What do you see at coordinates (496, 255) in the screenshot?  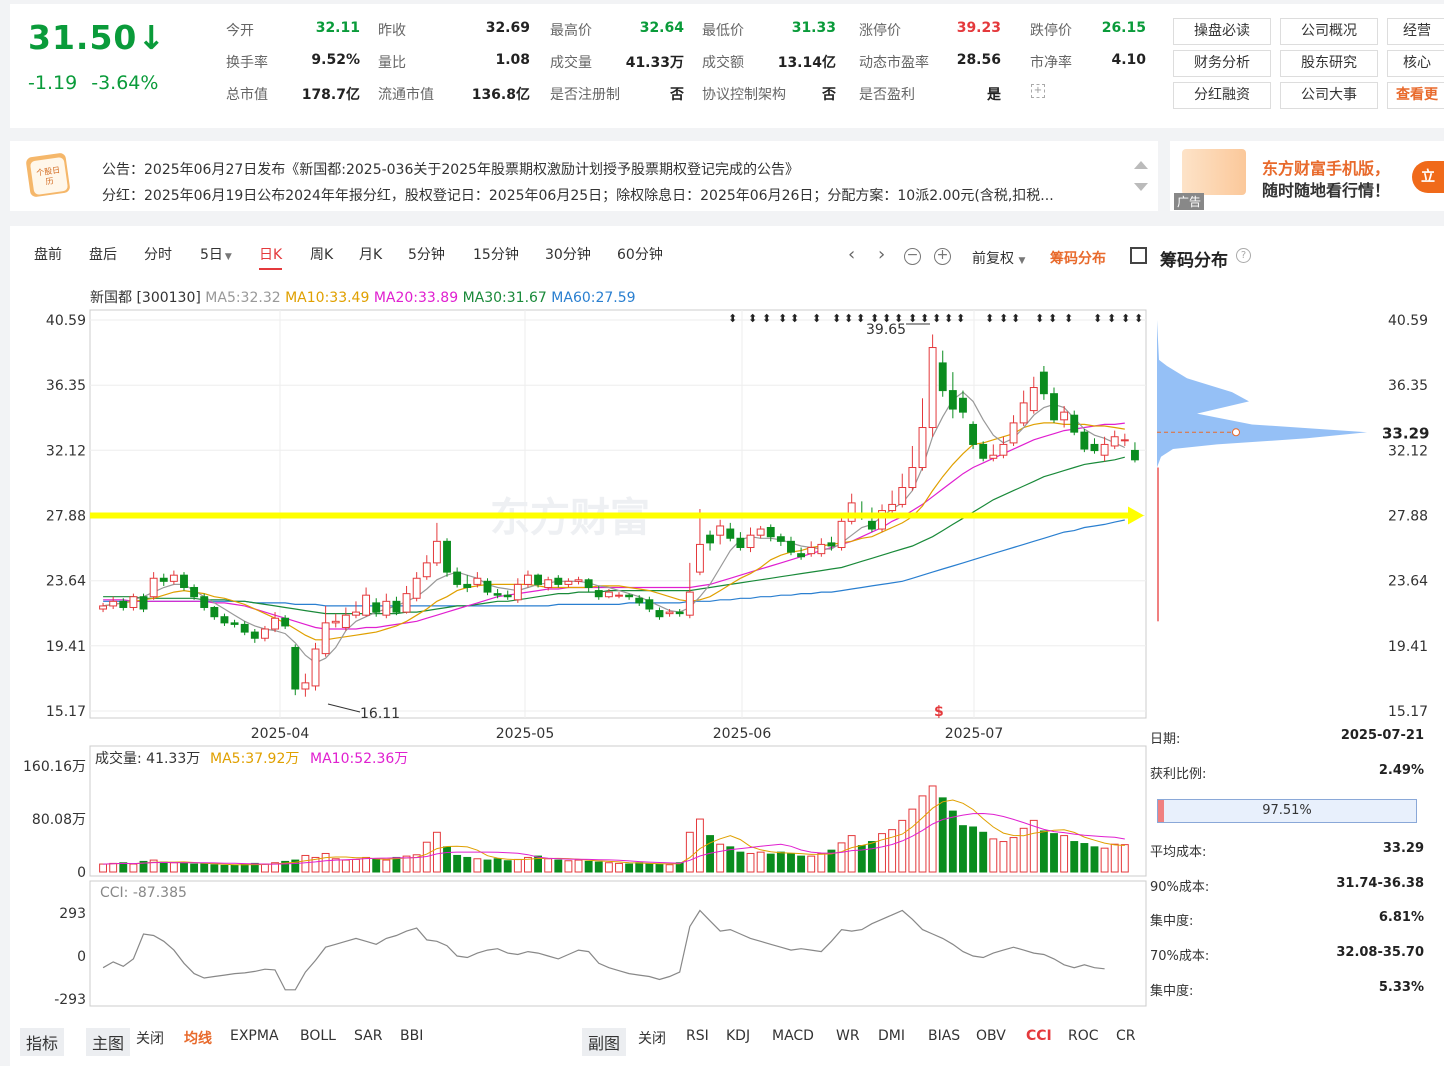 I see `period-tab: 15分钟` at bounding box center [496, 255].